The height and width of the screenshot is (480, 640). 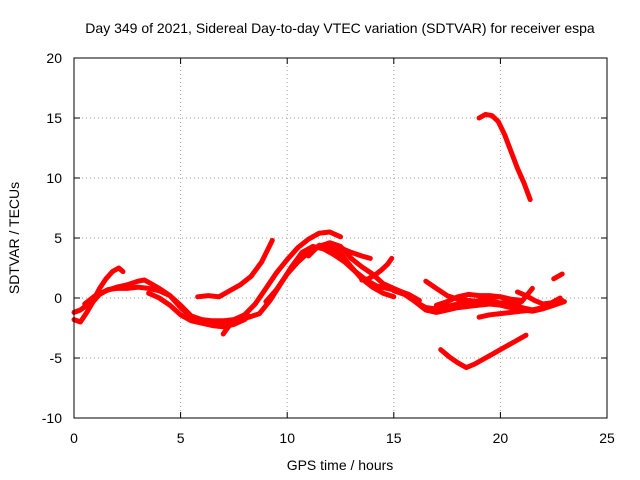 I want to click on x-tick-label: 25, so click(x=607, y=438).